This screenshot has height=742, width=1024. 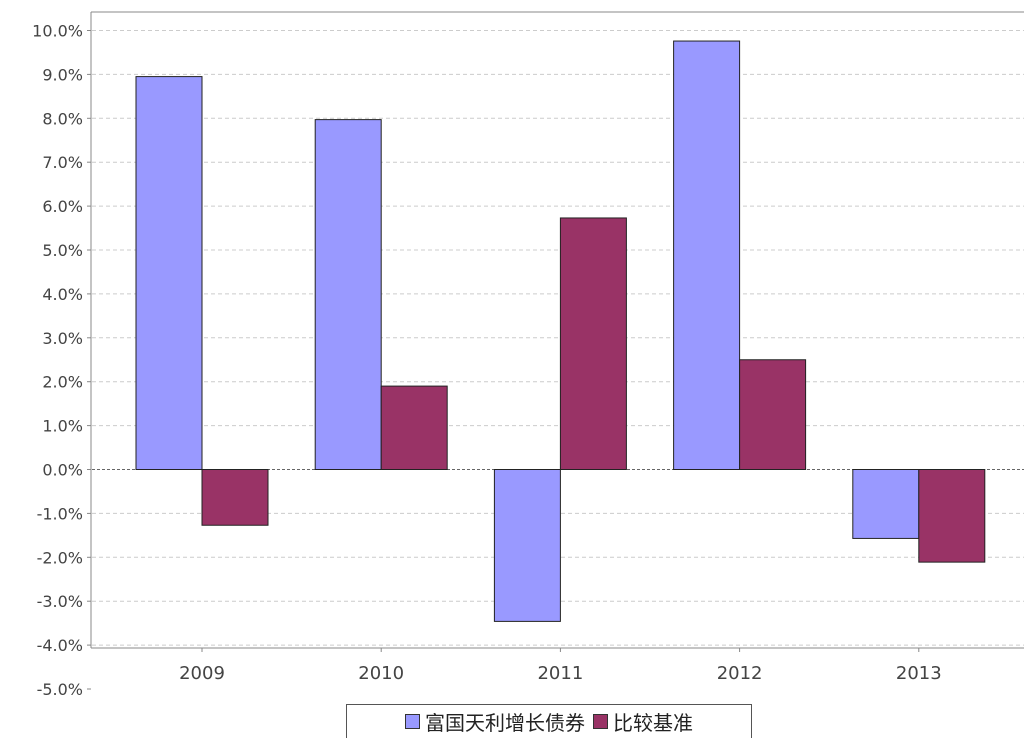 What do you see at coordinates (740, 673) in the screenshot?
I see `x-tick-label: 2012` at bounding box center [740, 673].